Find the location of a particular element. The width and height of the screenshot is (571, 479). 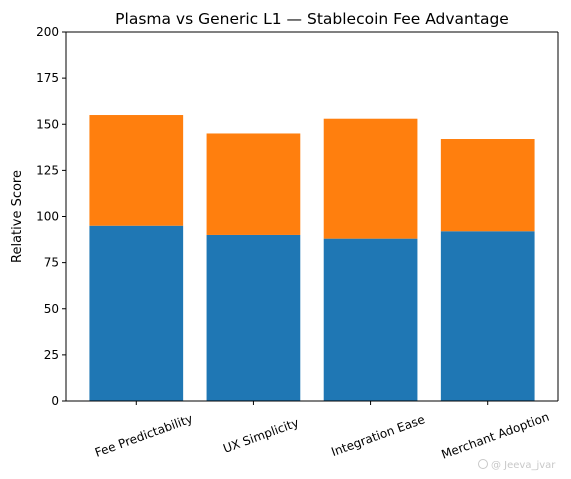

y-tick-label: 175 is located at coordinates (47, 78).